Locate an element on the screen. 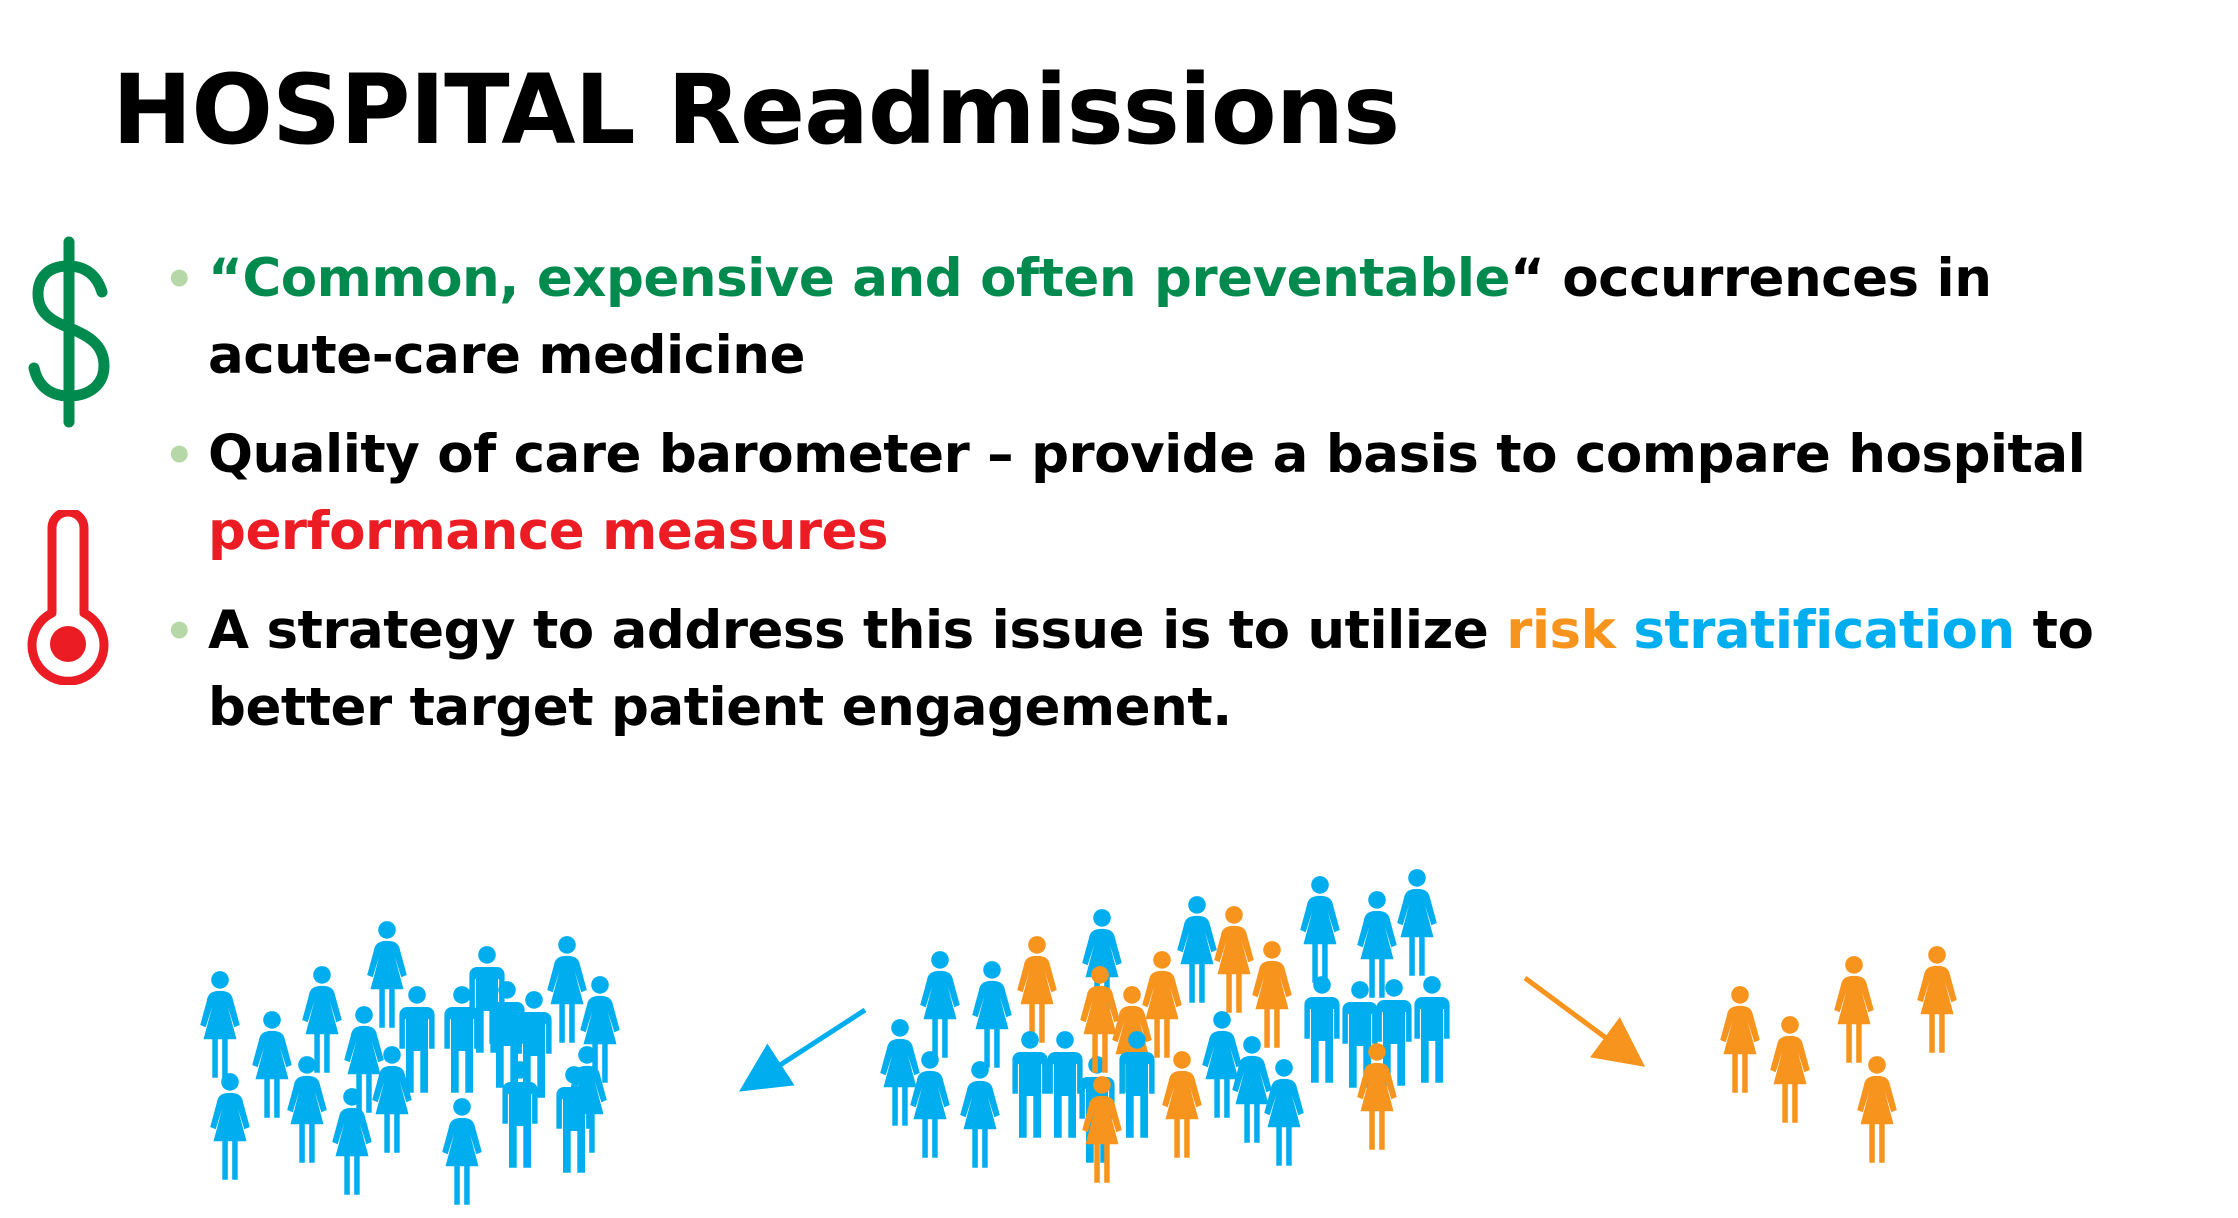 This screenshot has width=2238, height=1218. thermometer-icon is located at coordinates (68, 597).